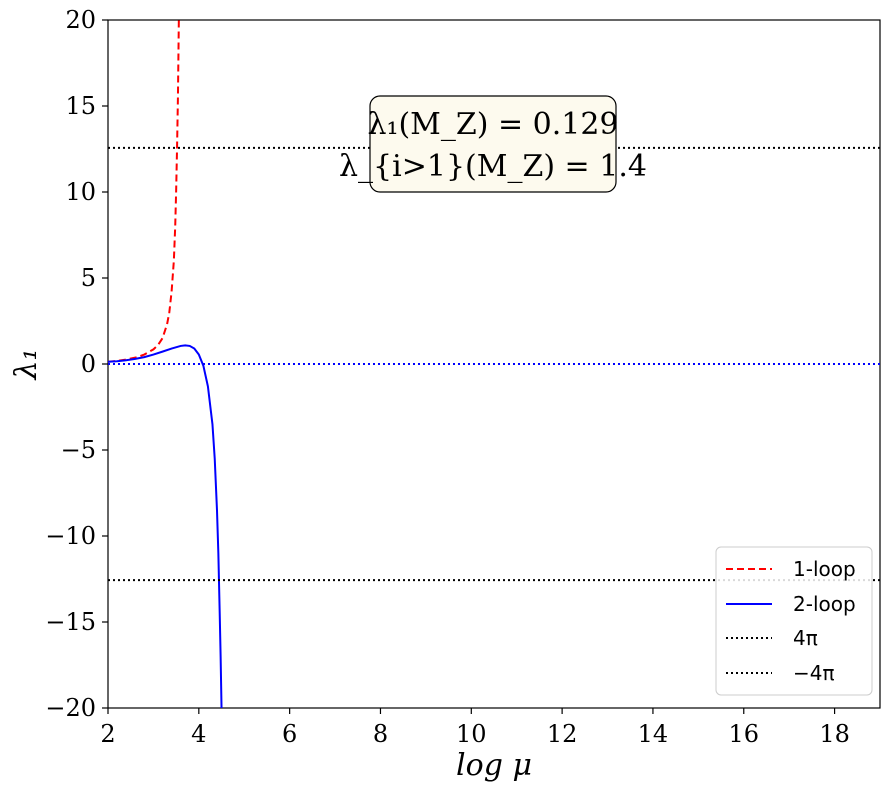 The width and height of the screenshot is (890, 790). Describe the element at coordinates (289, 734) in the screenshot. I see `x-tick-label: 6` at that location.